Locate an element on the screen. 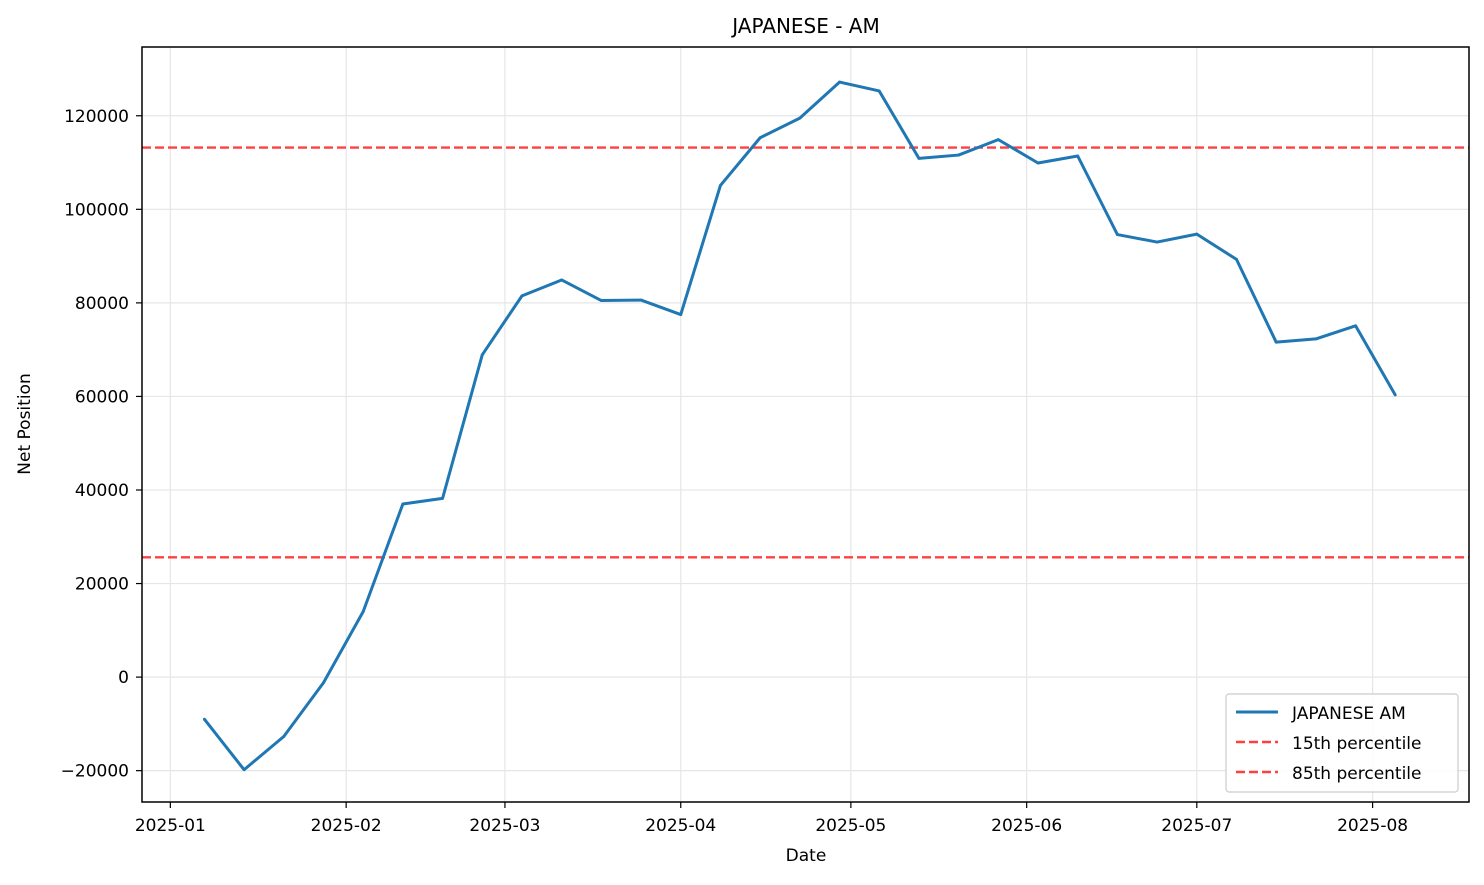  y-axis-label: Net Position is located at coordinates (25, 423).